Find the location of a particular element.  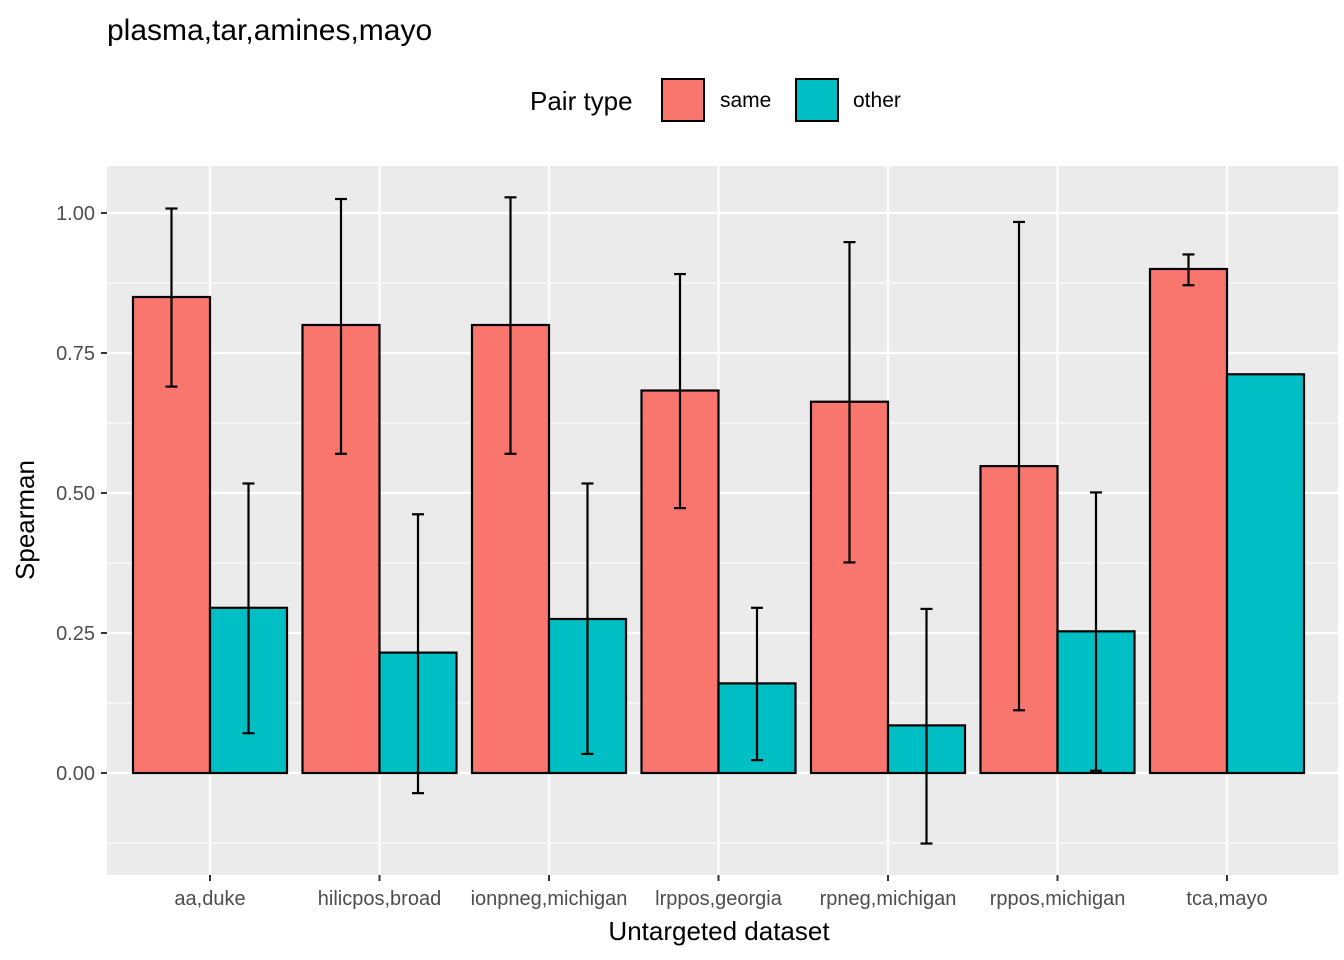

x-tick-label: ionpneg,michigan is located at coordinates (549, 899).